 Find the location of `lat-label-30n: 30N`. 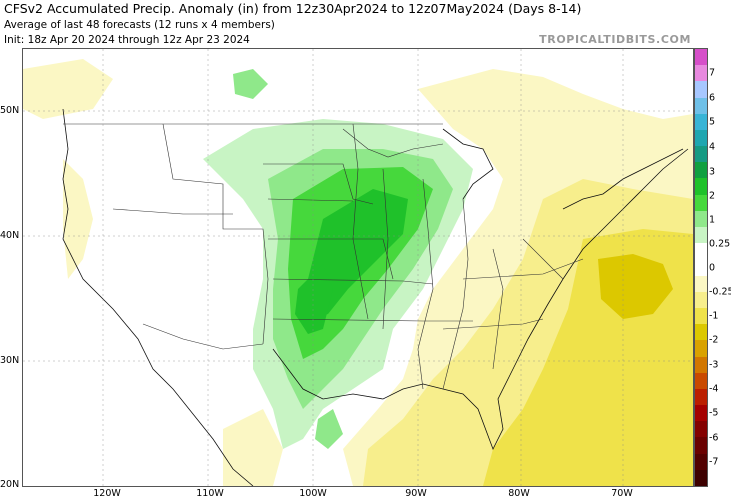

lat-label-30n: 30N is located at coordinates (10, 360).